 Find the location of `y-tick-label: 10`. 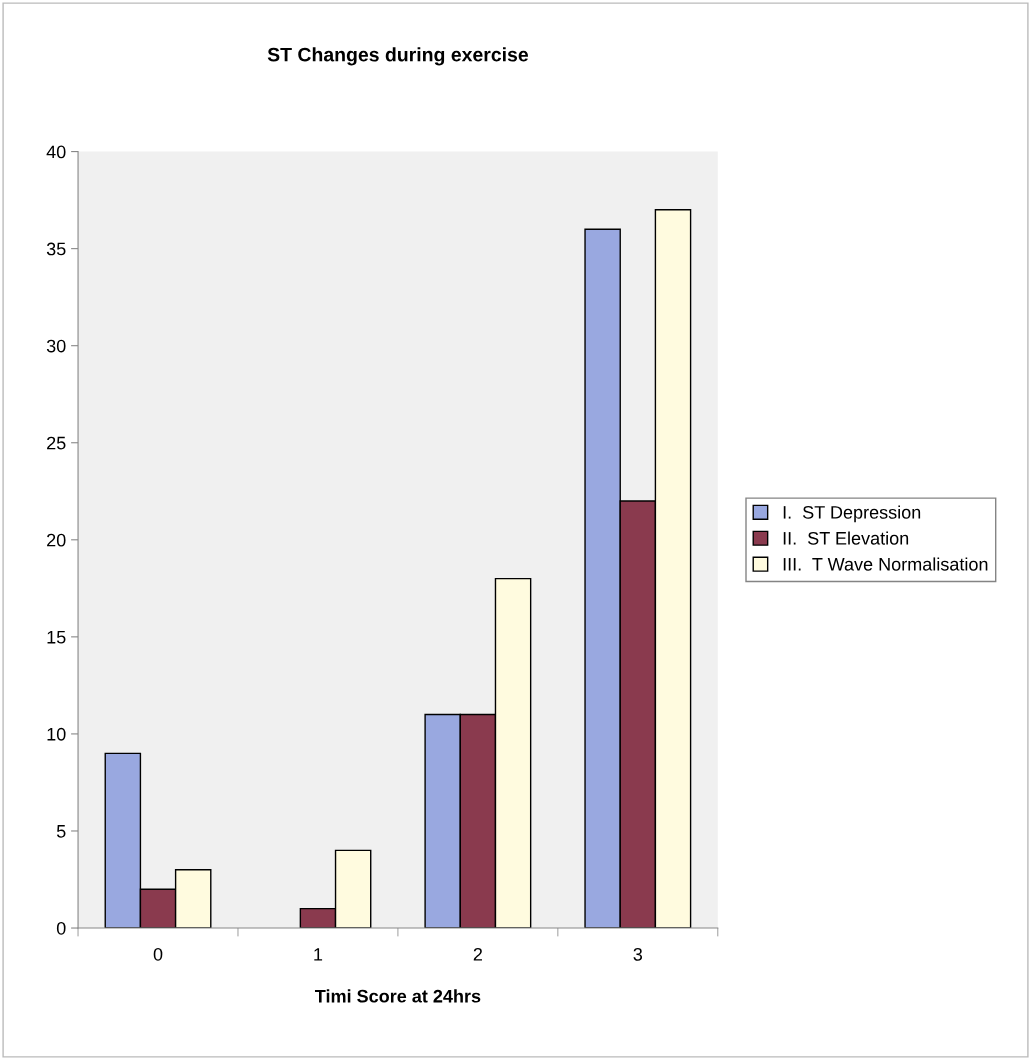

y-tick-label: 10 is located at coordinates (56, 734).